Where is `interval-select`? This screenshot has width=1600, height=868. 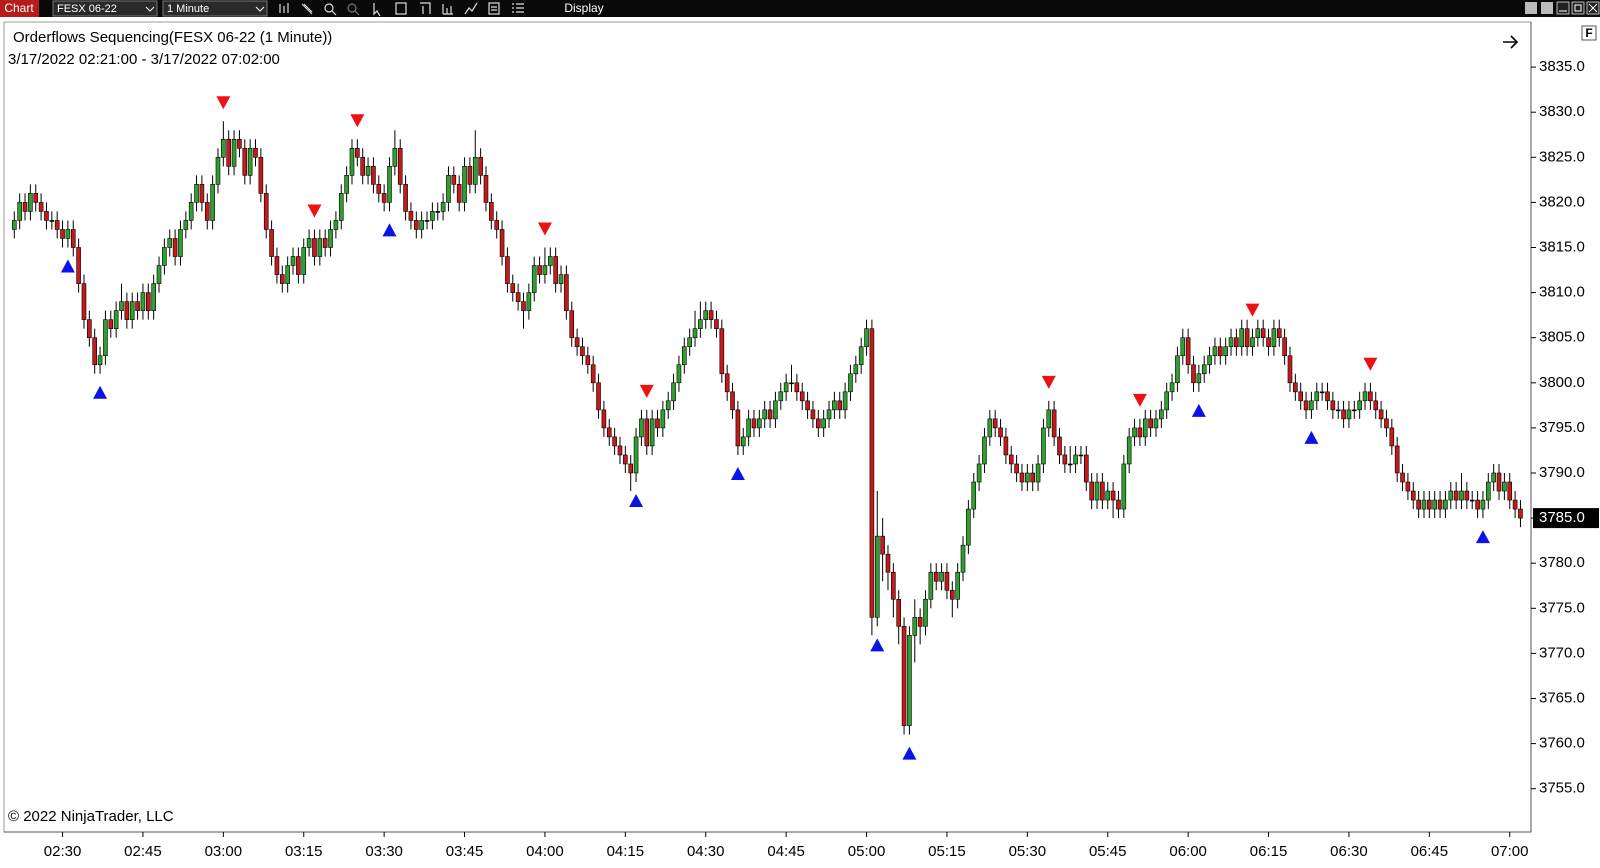 interval-select is located at coordinates (215, 8).